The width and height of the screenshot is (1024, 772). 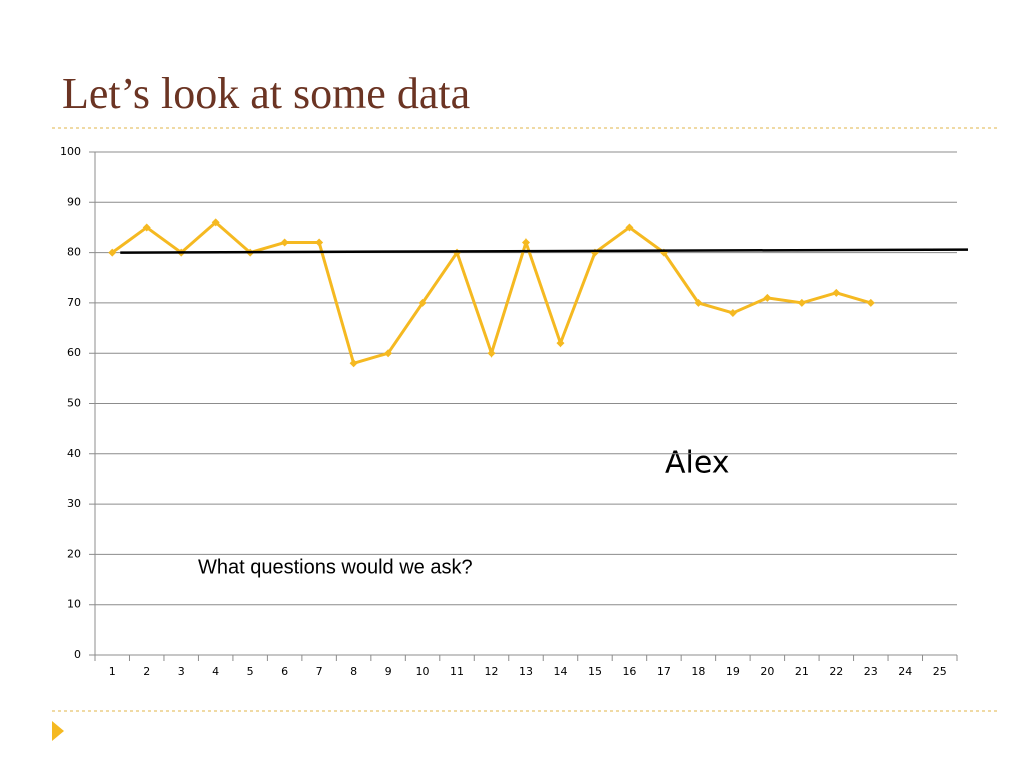 I want to click on y-tick-label: 0, so click(x=77, y=654).